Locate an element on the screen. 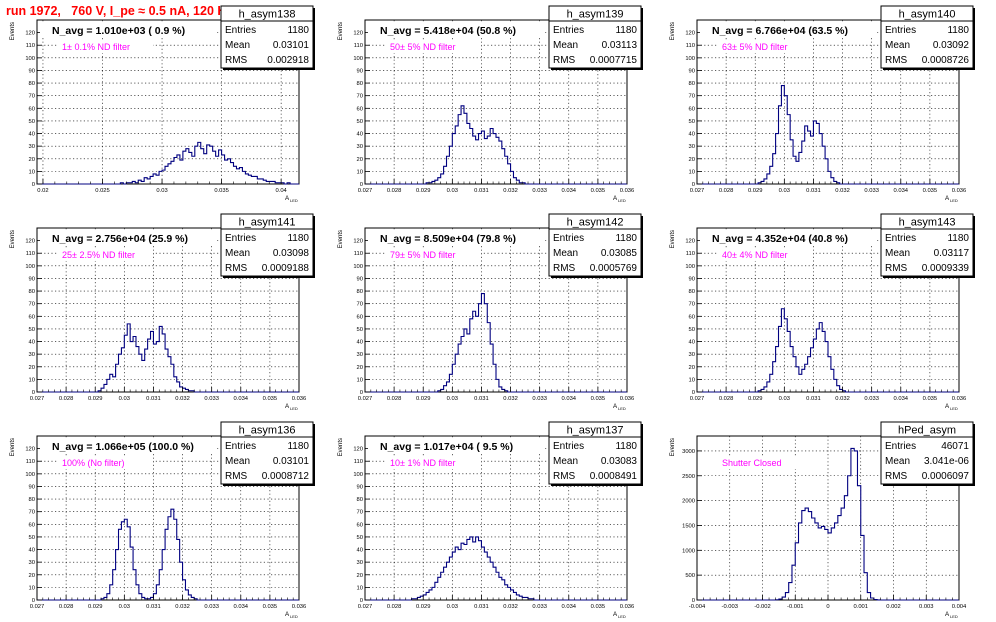  stats-value: 3.041e-06 is located at coordinates (946, 461).